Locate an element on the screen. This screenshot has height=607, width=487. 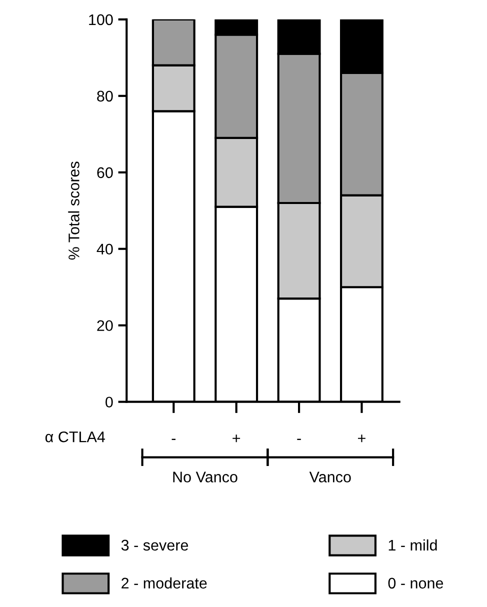
legend-label: 0 - none is located at coordinates (416, 583).